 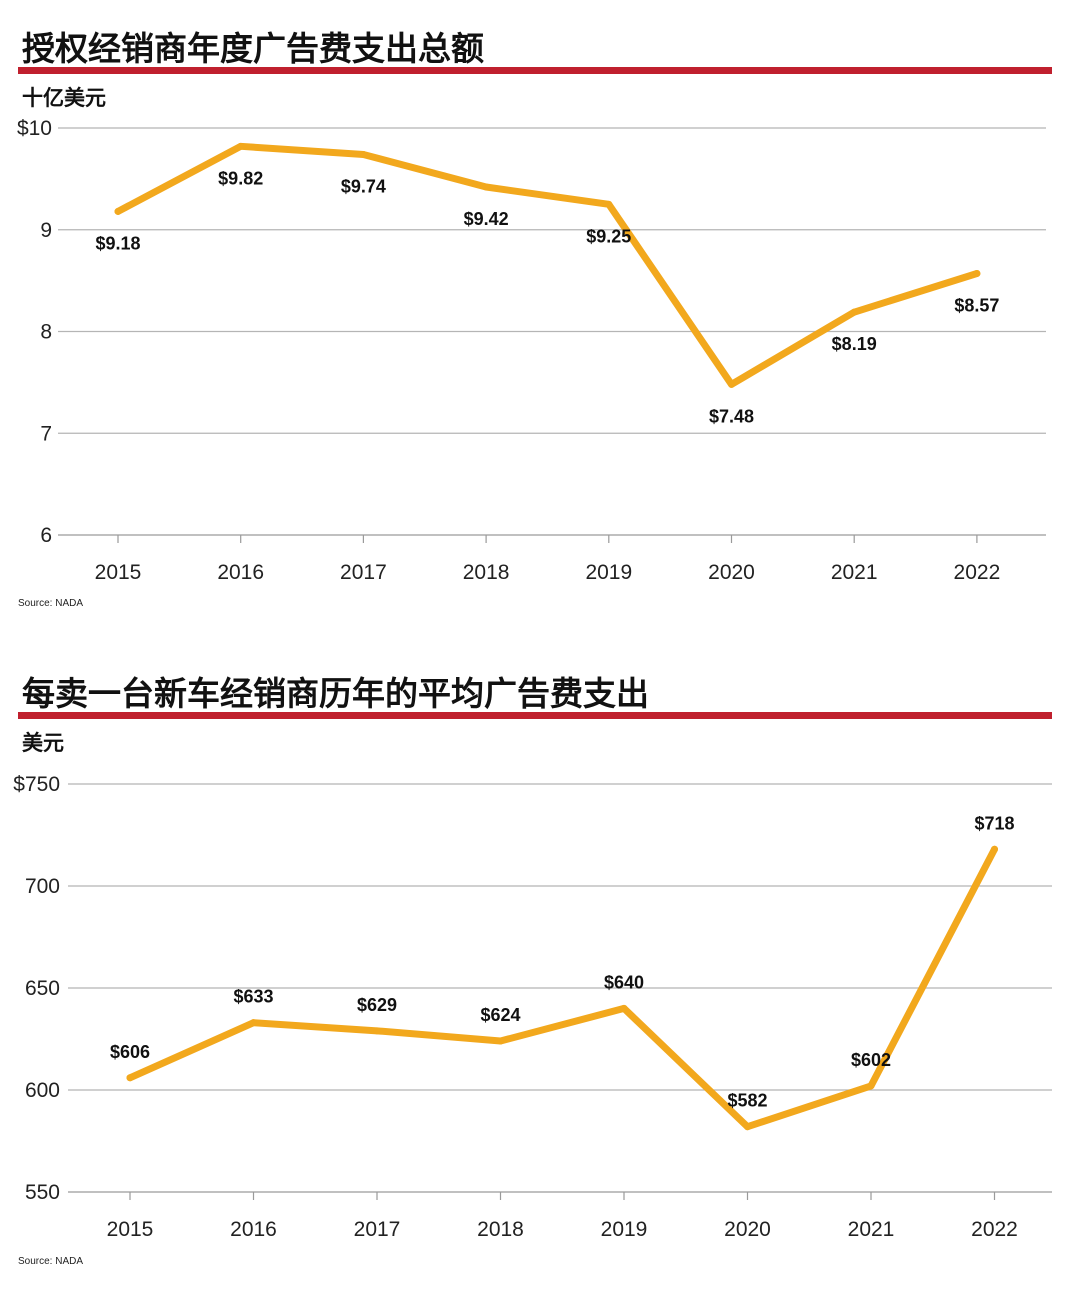 What do you see at coordinates (130, 1052) in the screenshot?
I see `data-label: $606` at bounding box center [130, 1052].